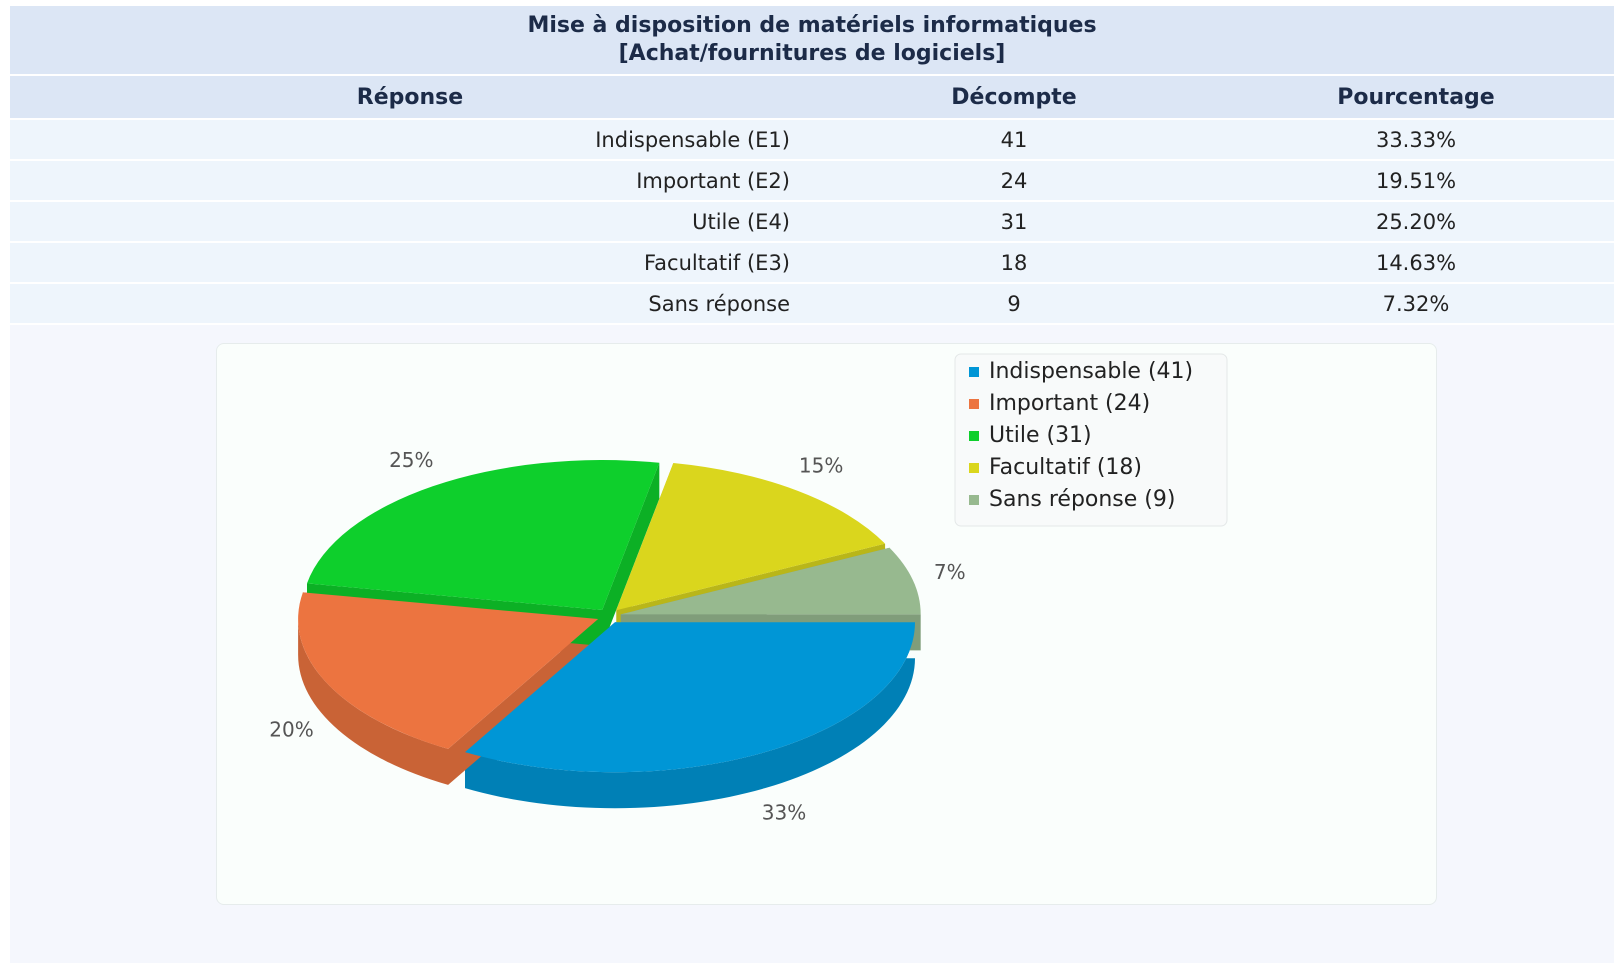  I want to click on table-cell: 18, so click(1014, 262).